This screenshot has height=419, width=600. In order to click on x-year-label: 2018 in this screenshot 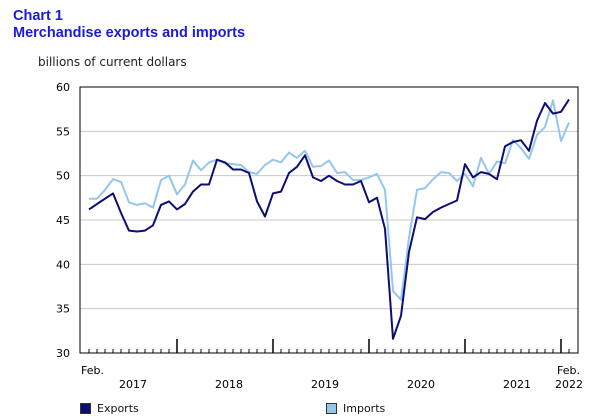, I will do `click(229, 384)`.